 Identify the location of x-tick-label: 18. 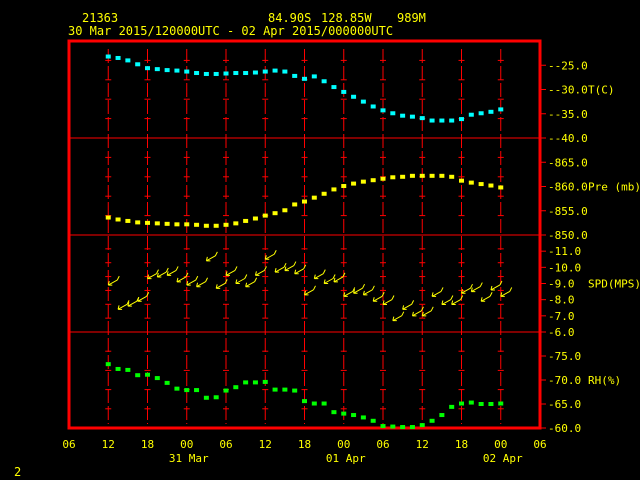
(304, 444).